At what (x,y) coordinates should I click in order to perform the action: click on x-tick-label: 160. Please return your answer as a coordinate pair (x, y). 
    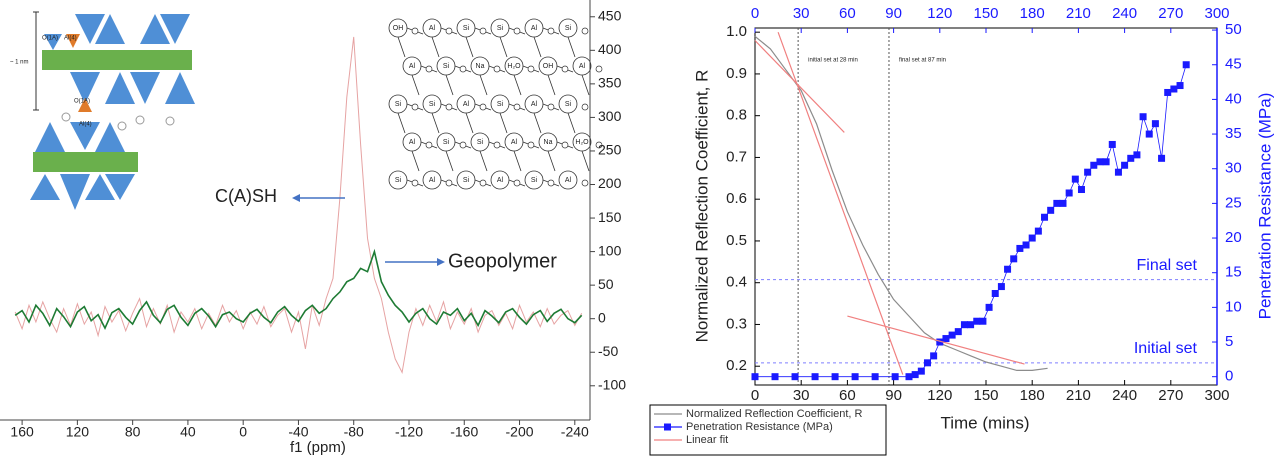
    Looking at the image, I should click on (22, 432).